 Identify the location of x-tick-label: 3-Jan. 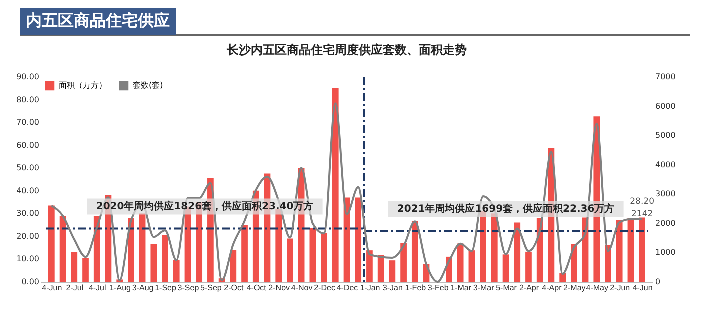
(392, 288).